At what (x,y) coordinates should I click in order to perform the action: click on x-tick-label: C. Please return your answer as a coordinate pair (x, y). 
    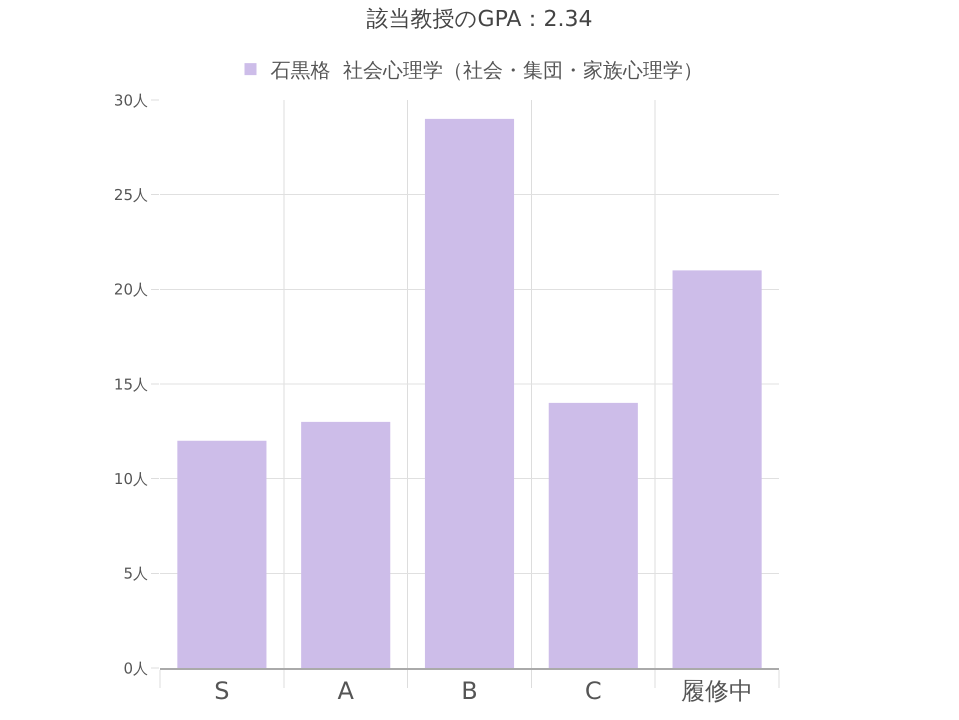
    Looking at the image, I should click on (593, 690).